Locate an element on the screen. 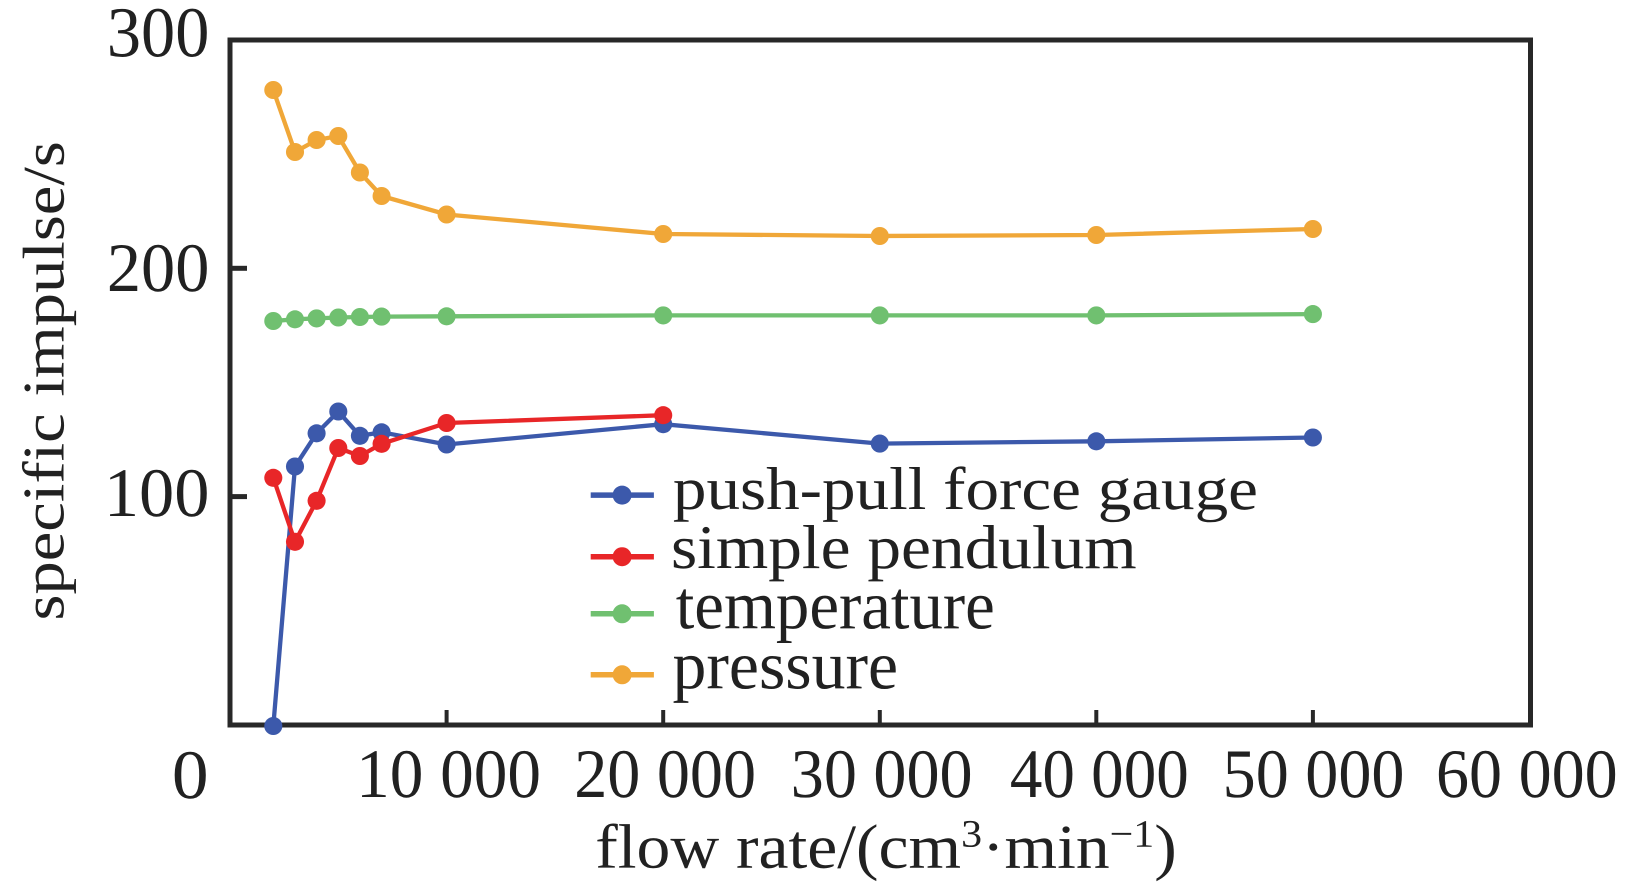  svg-text: 300 is located at coordinates (158, 36).